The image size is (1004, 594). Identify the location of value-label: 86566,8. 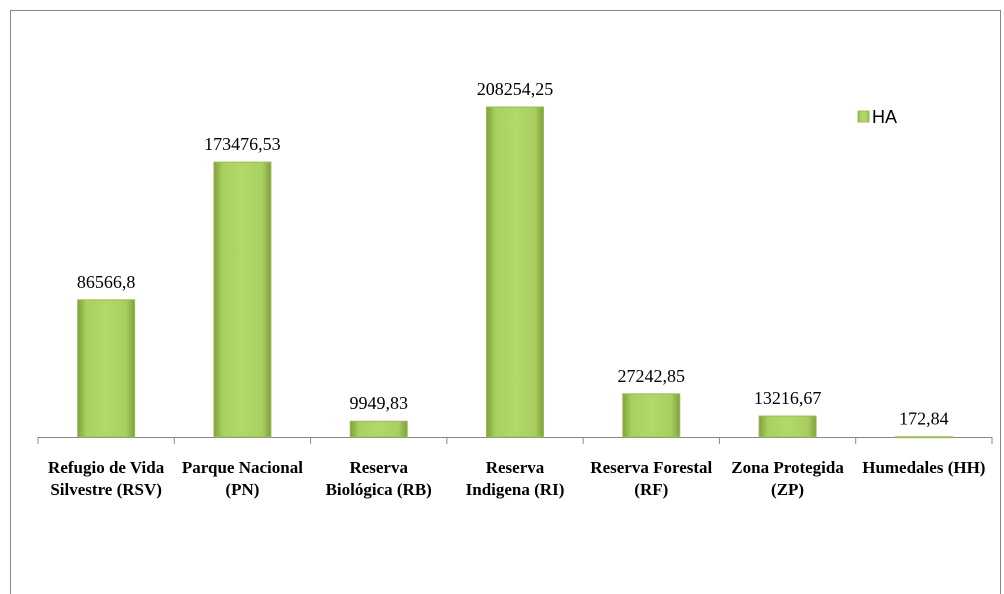
(106, 282).